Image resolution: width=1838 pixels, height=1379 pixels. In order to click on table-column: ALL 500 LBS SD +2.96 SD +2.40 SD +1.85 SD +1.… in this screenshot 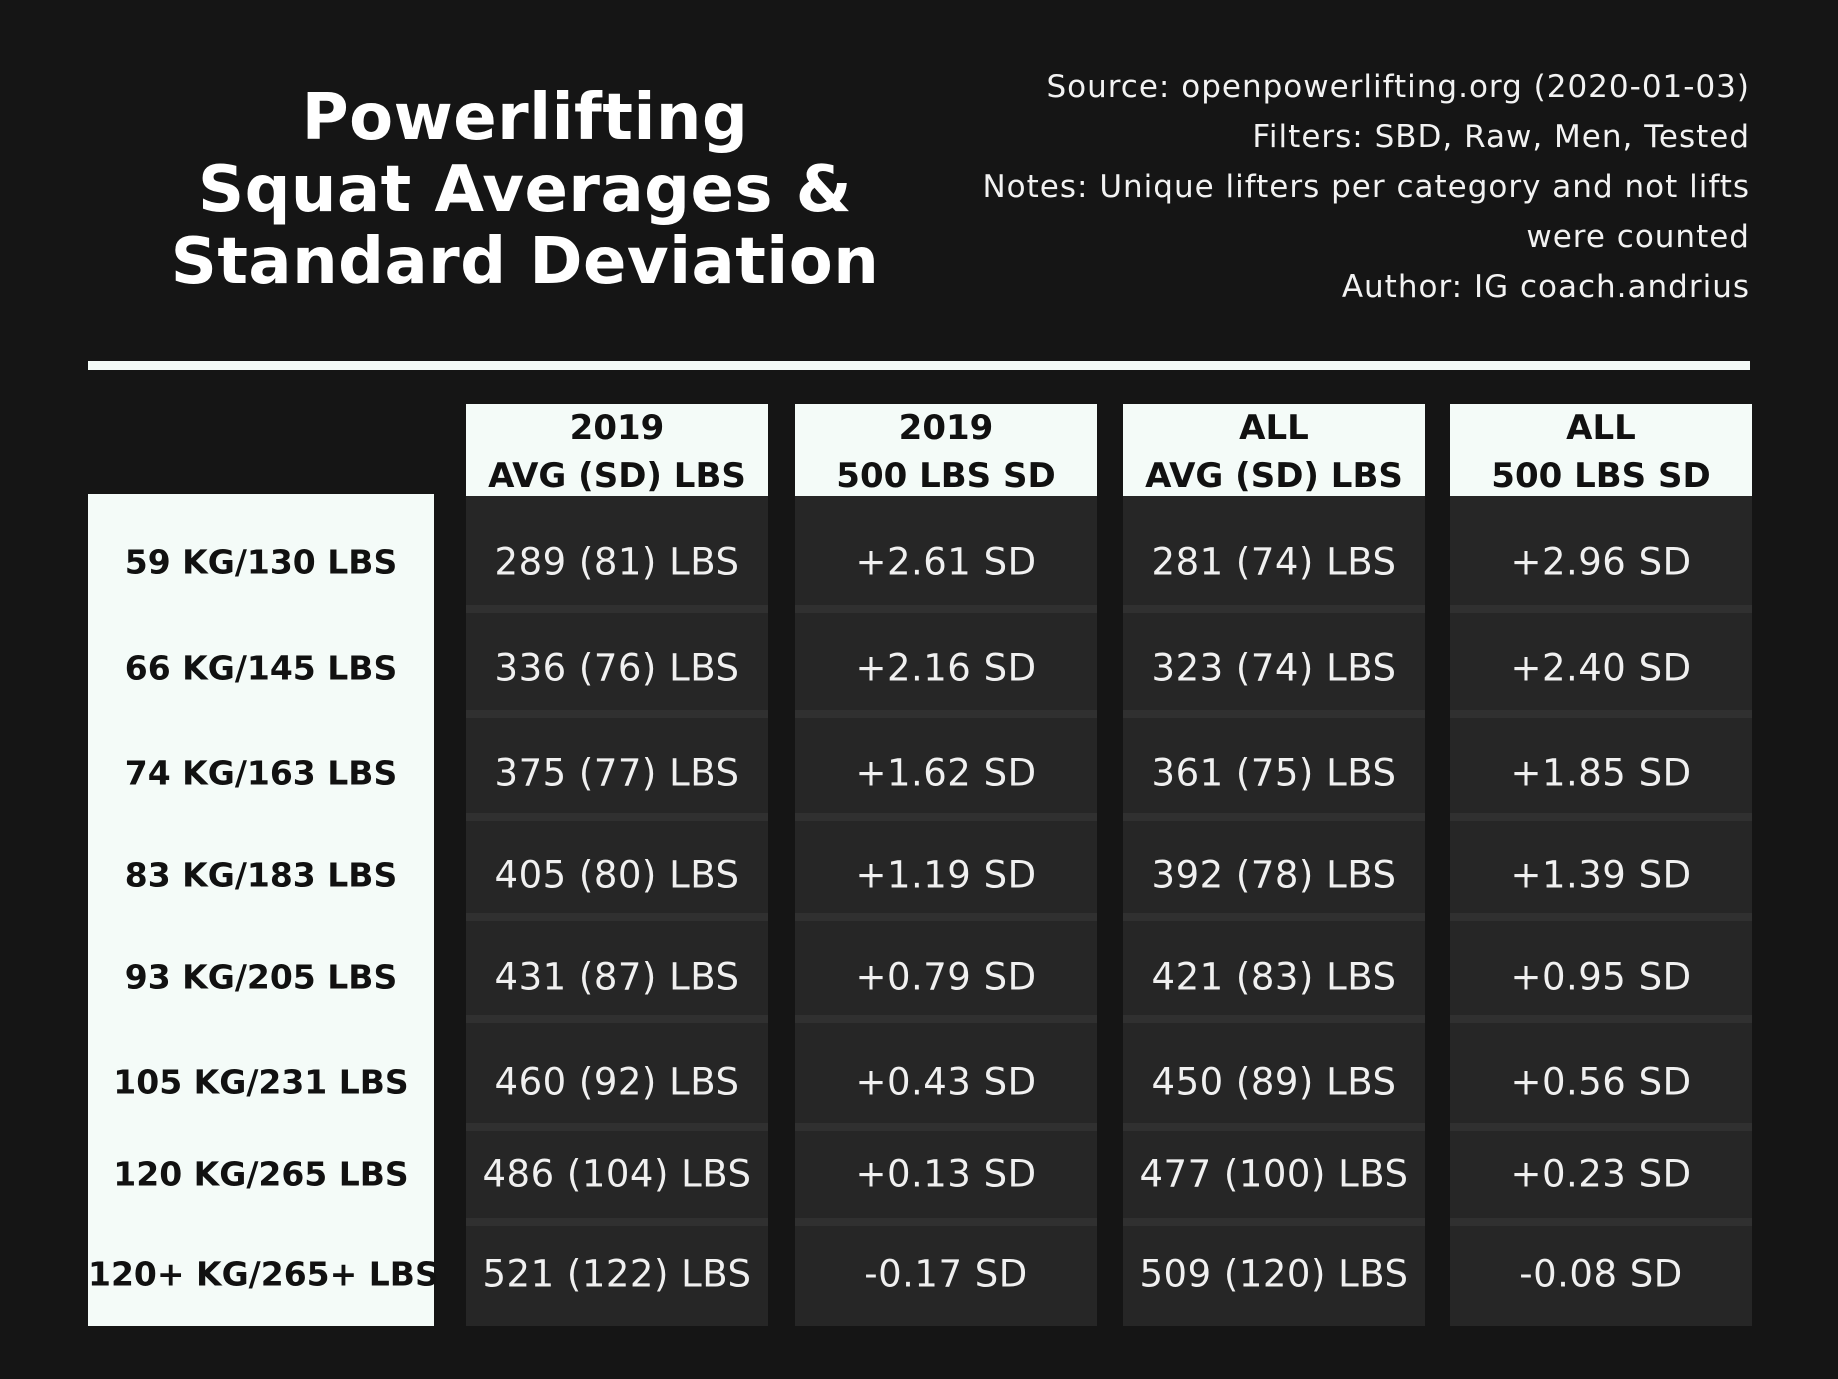, I will do `click(1601, 865)`.